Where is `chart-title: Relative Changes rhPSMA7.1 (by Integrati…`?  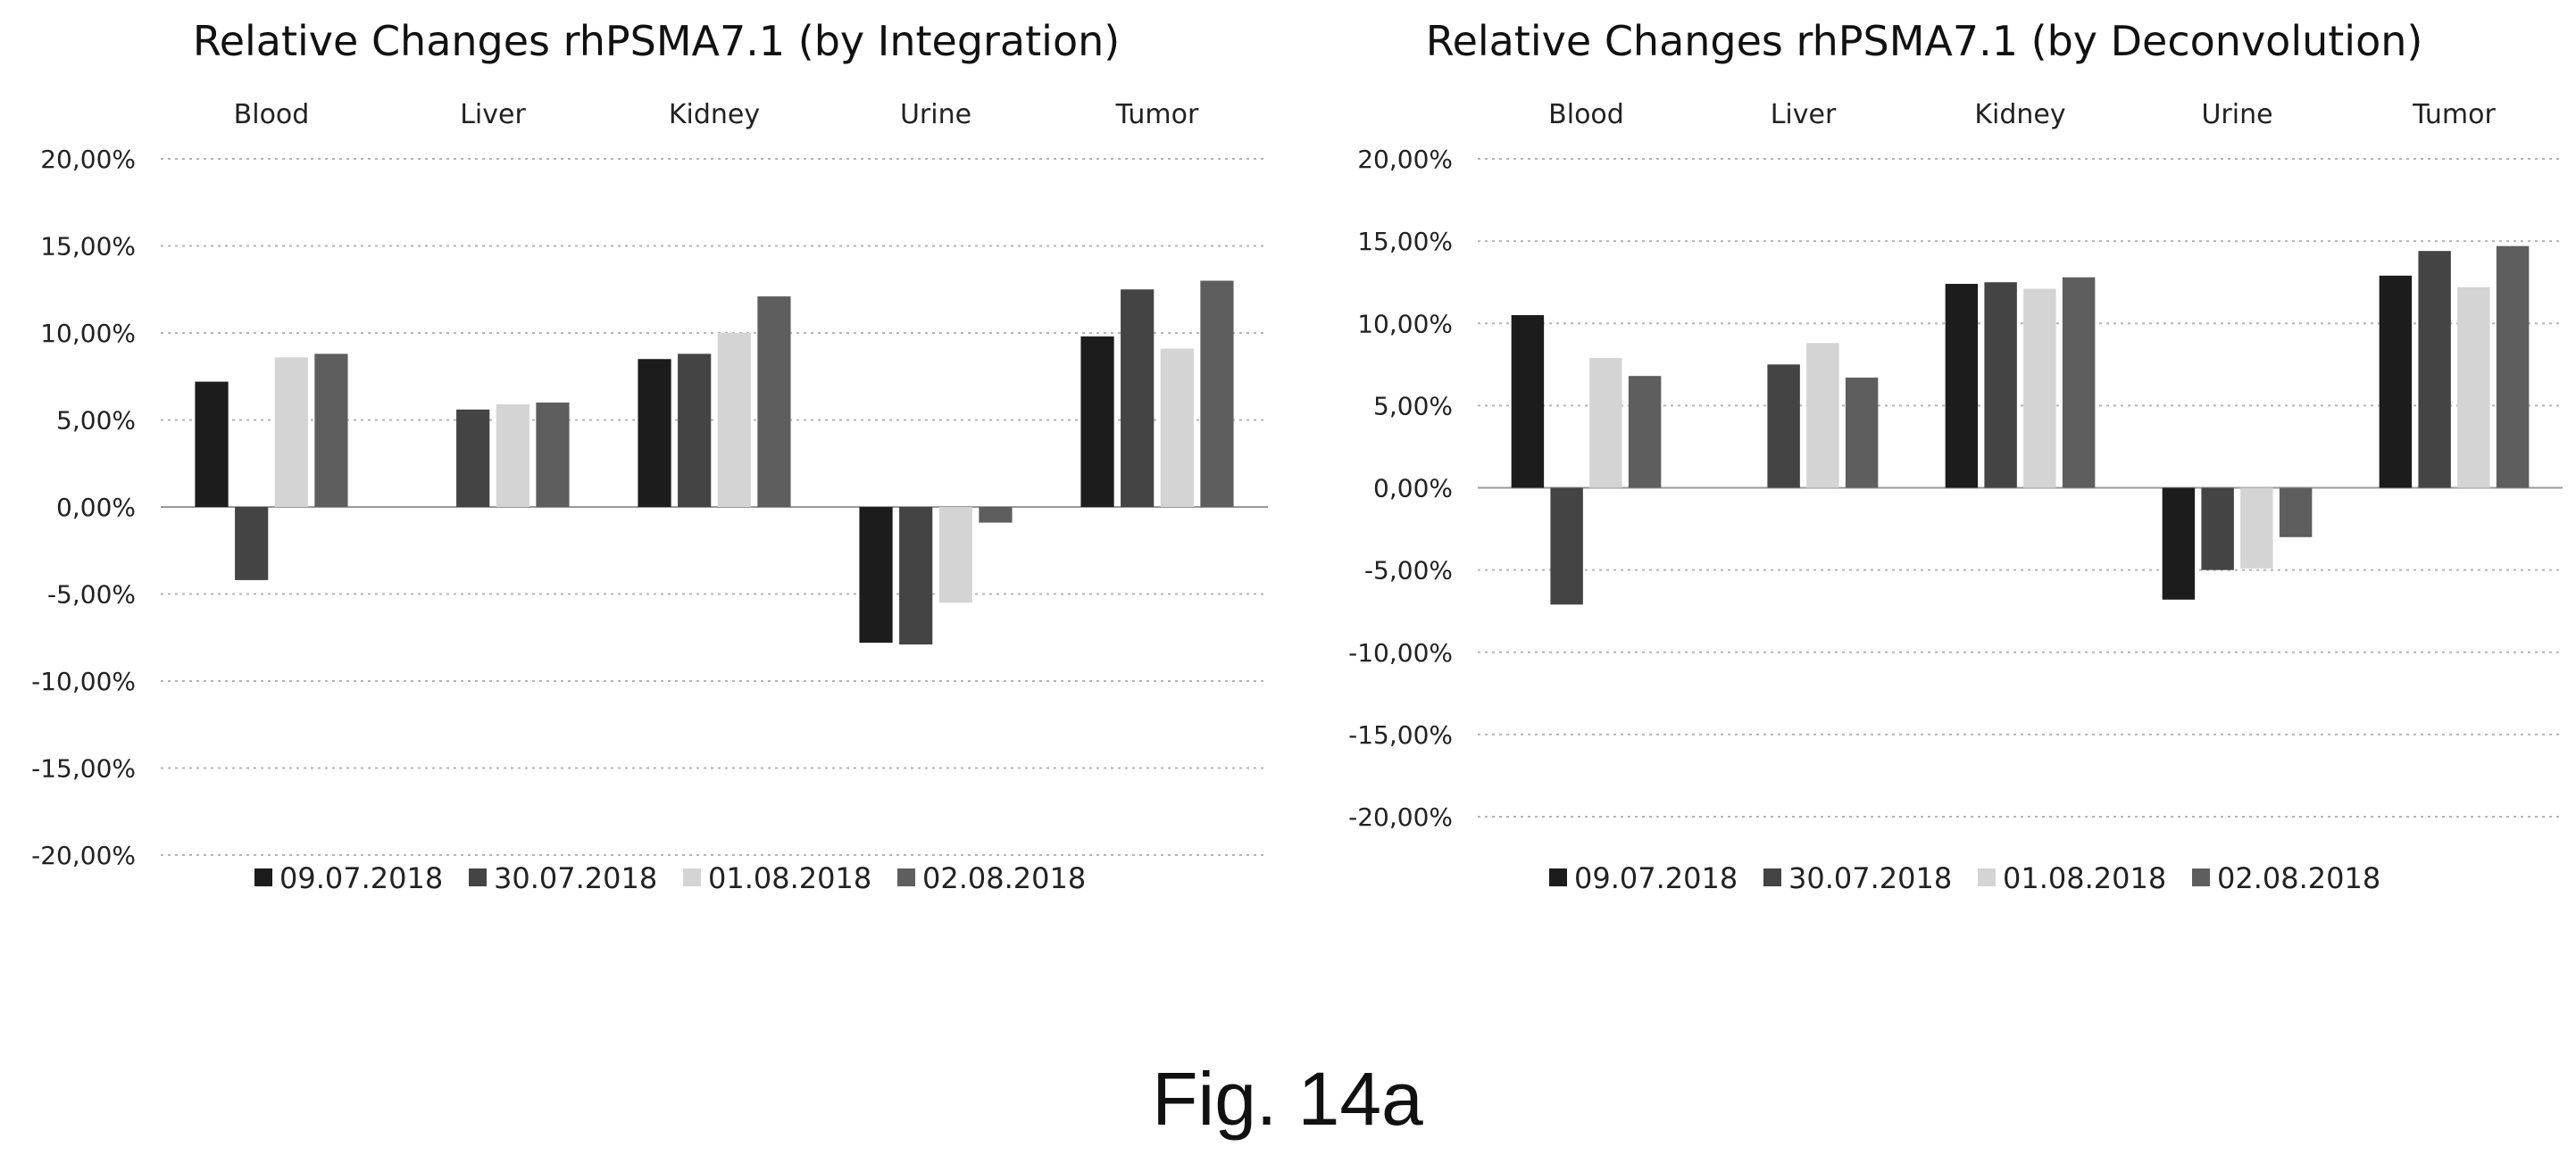 chart-title: Relative Changes rhPSMA7.1 (by Integrati… is located at coordinates (656, 41).